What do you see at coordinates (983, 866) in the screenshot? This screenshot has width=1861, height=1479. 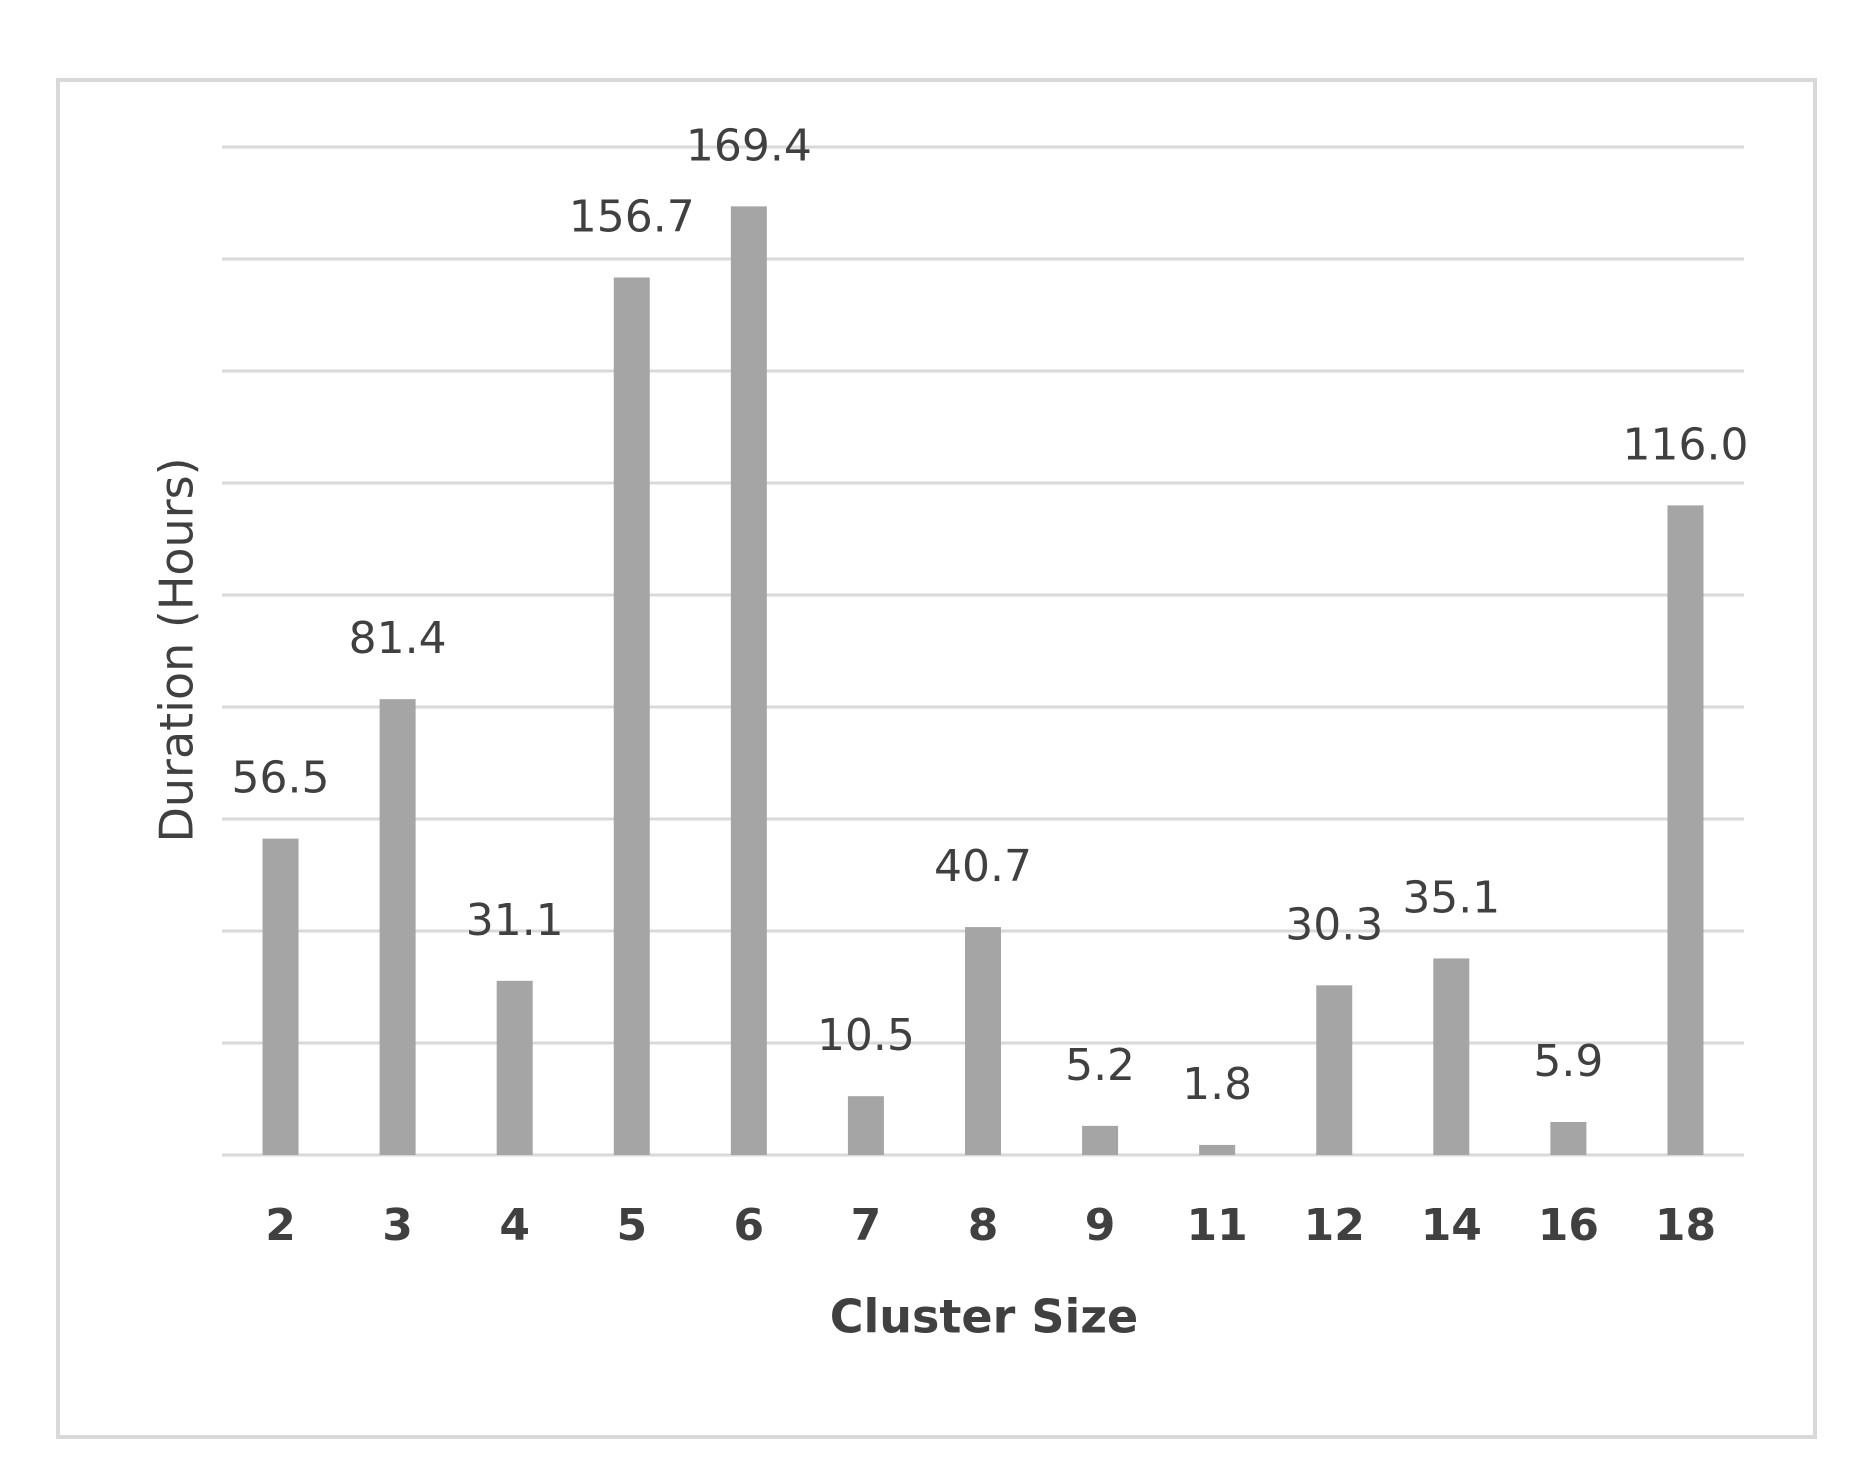 I see `value-label: 40.7` at bounding box center [983, 866].